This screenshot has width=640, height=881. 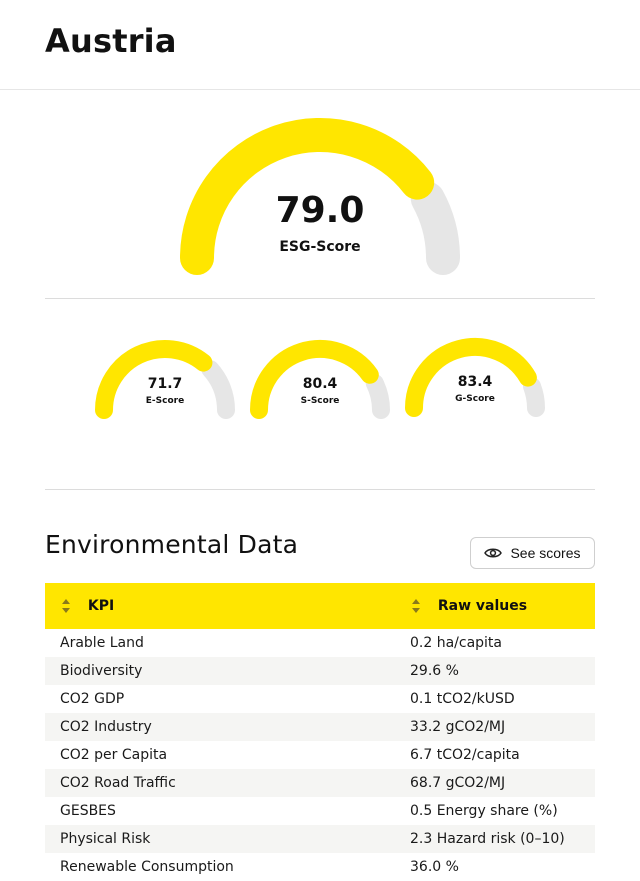 I want to click on country-title: Austria, so click(x=111, y=41).